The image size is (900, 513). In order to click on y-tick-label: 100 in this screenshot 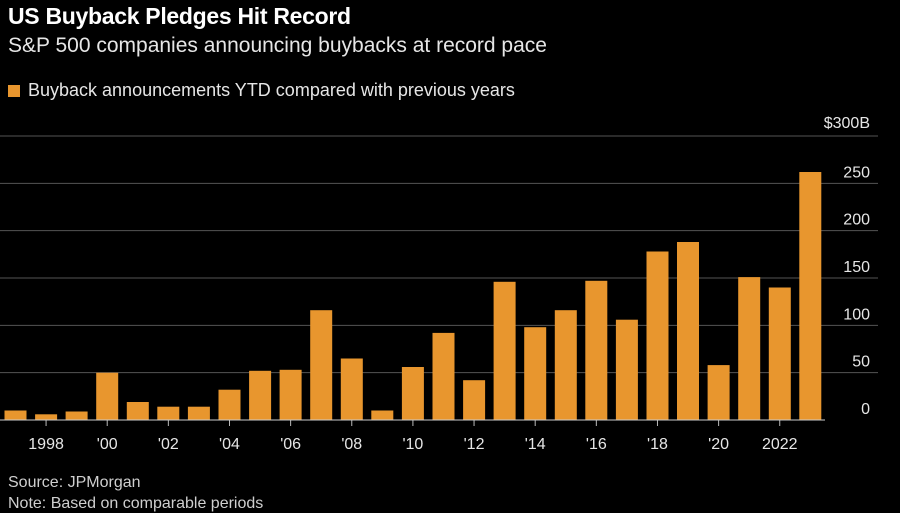, I will do `click(856, 314)`.